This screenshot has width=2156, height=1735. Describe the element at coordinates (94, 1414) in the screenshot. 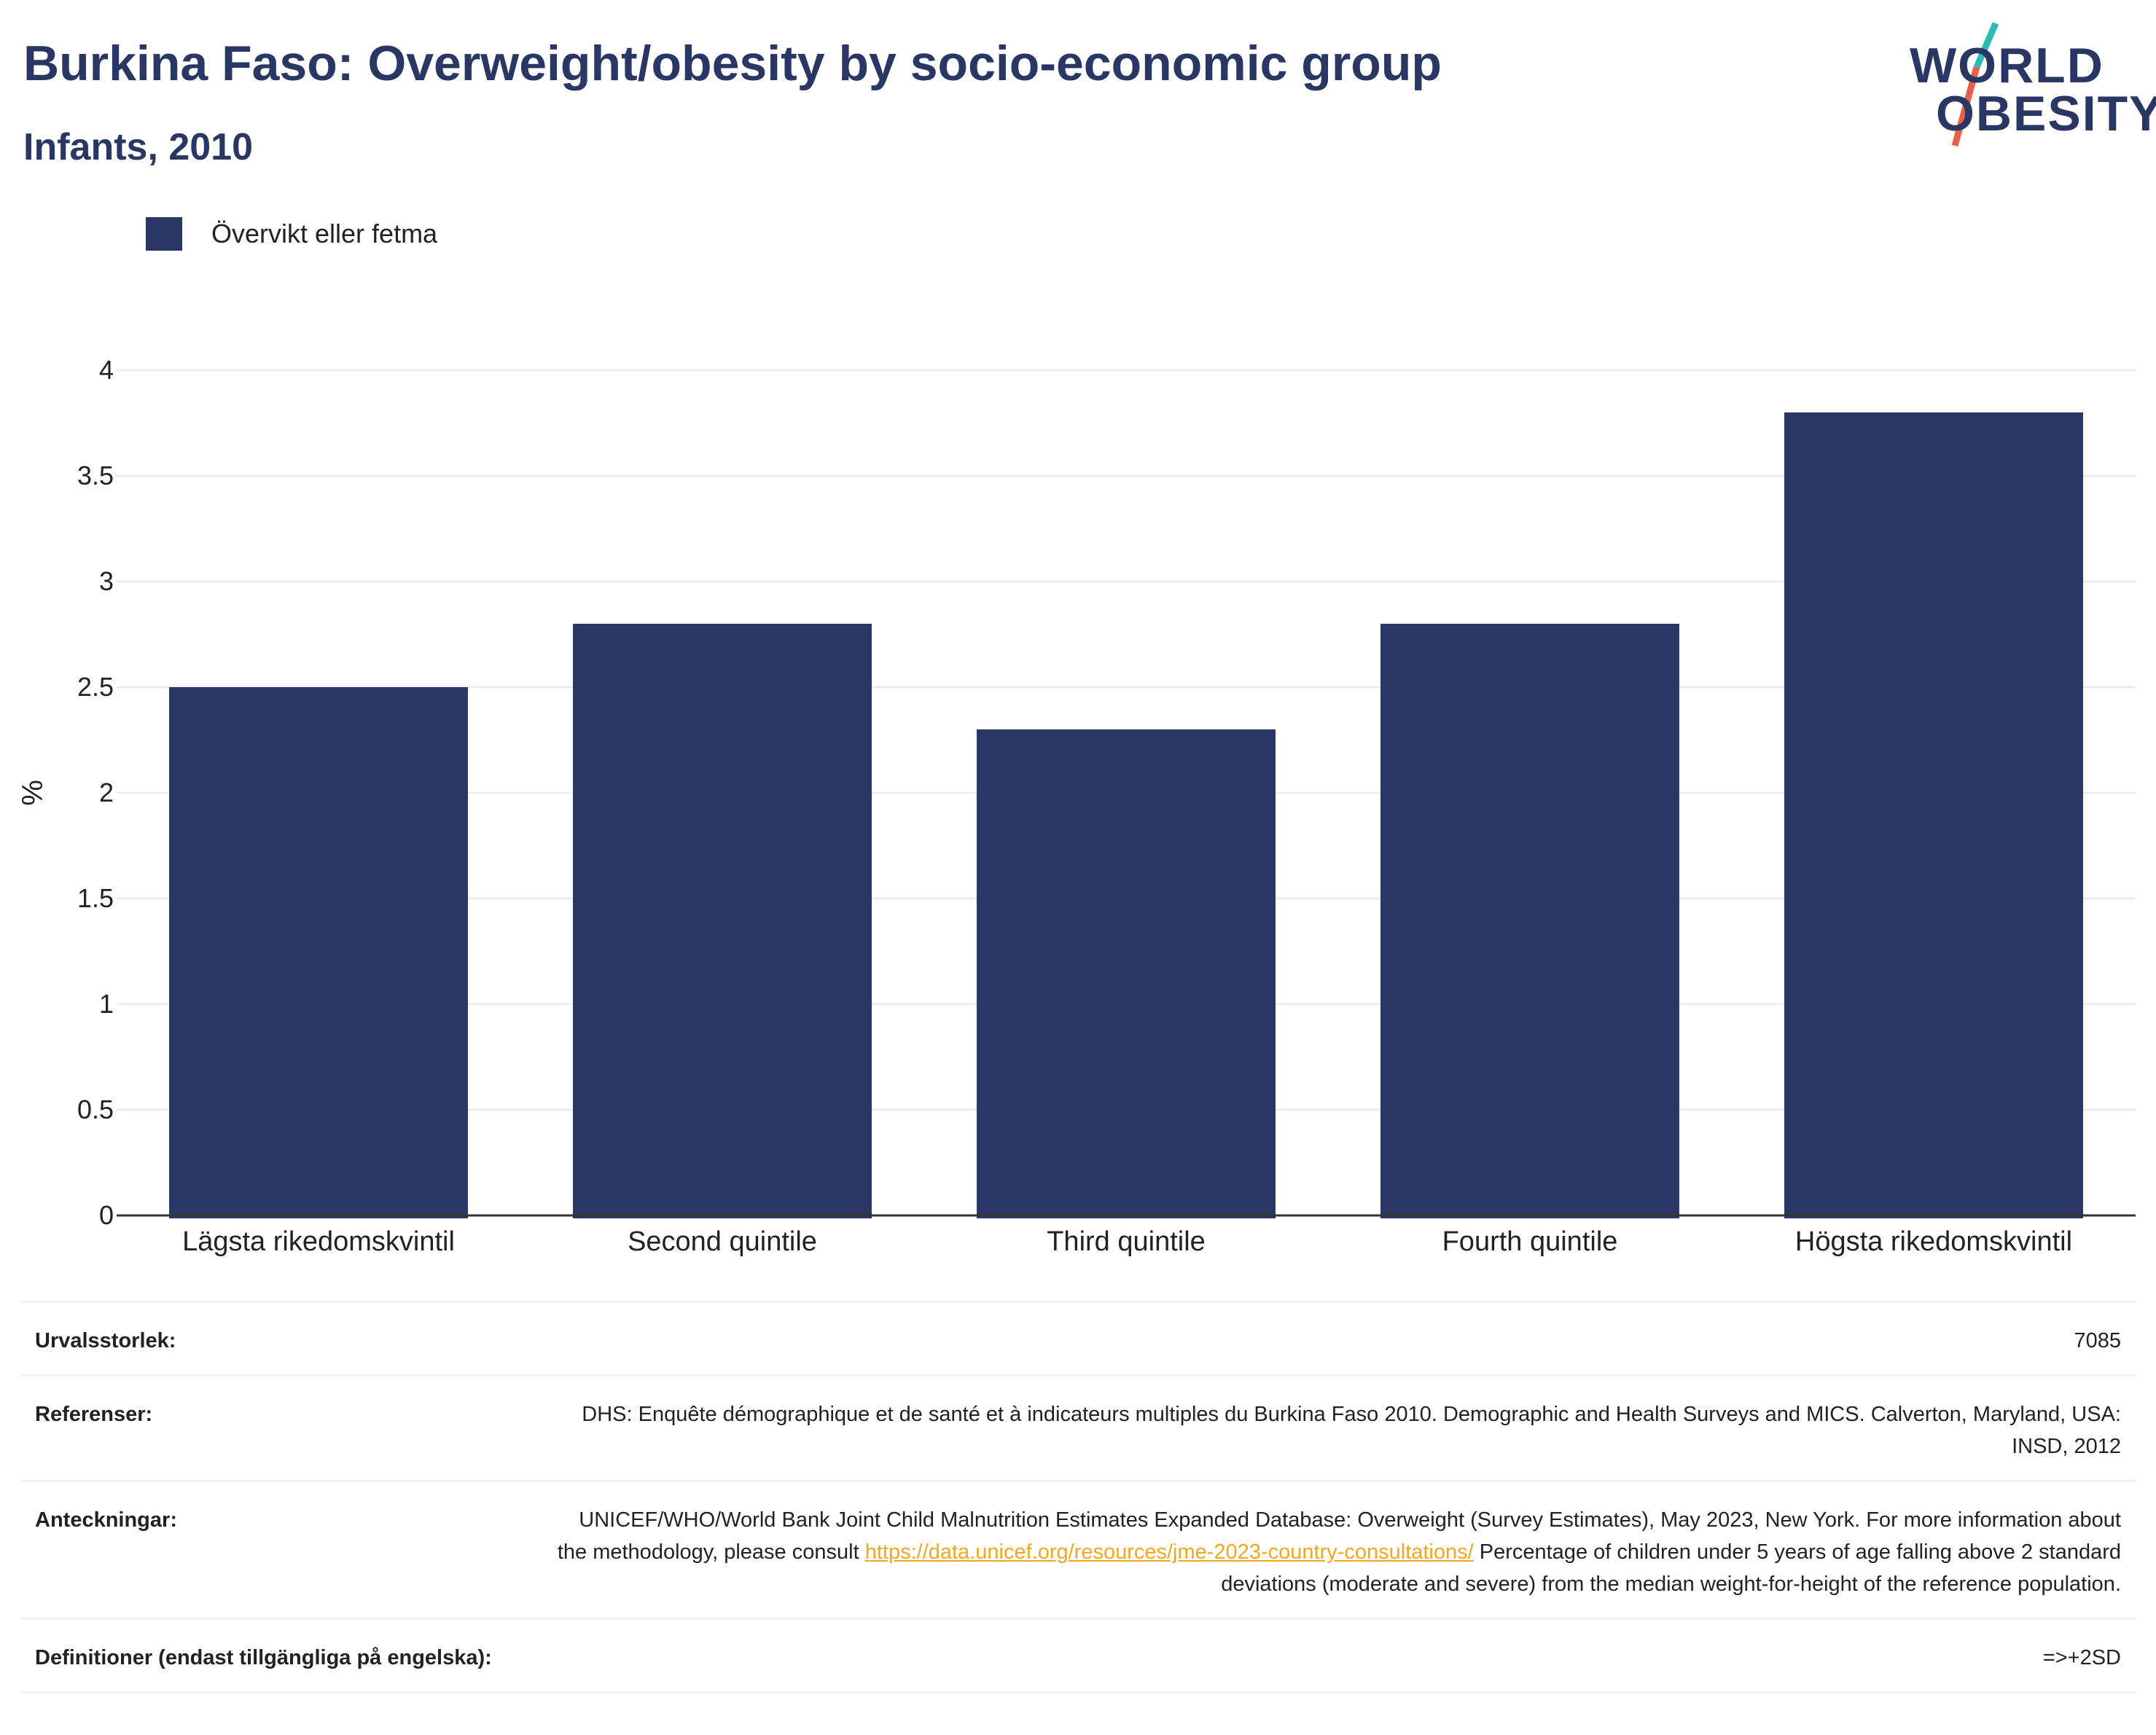

I see `references-label: Referenser:` at that location.